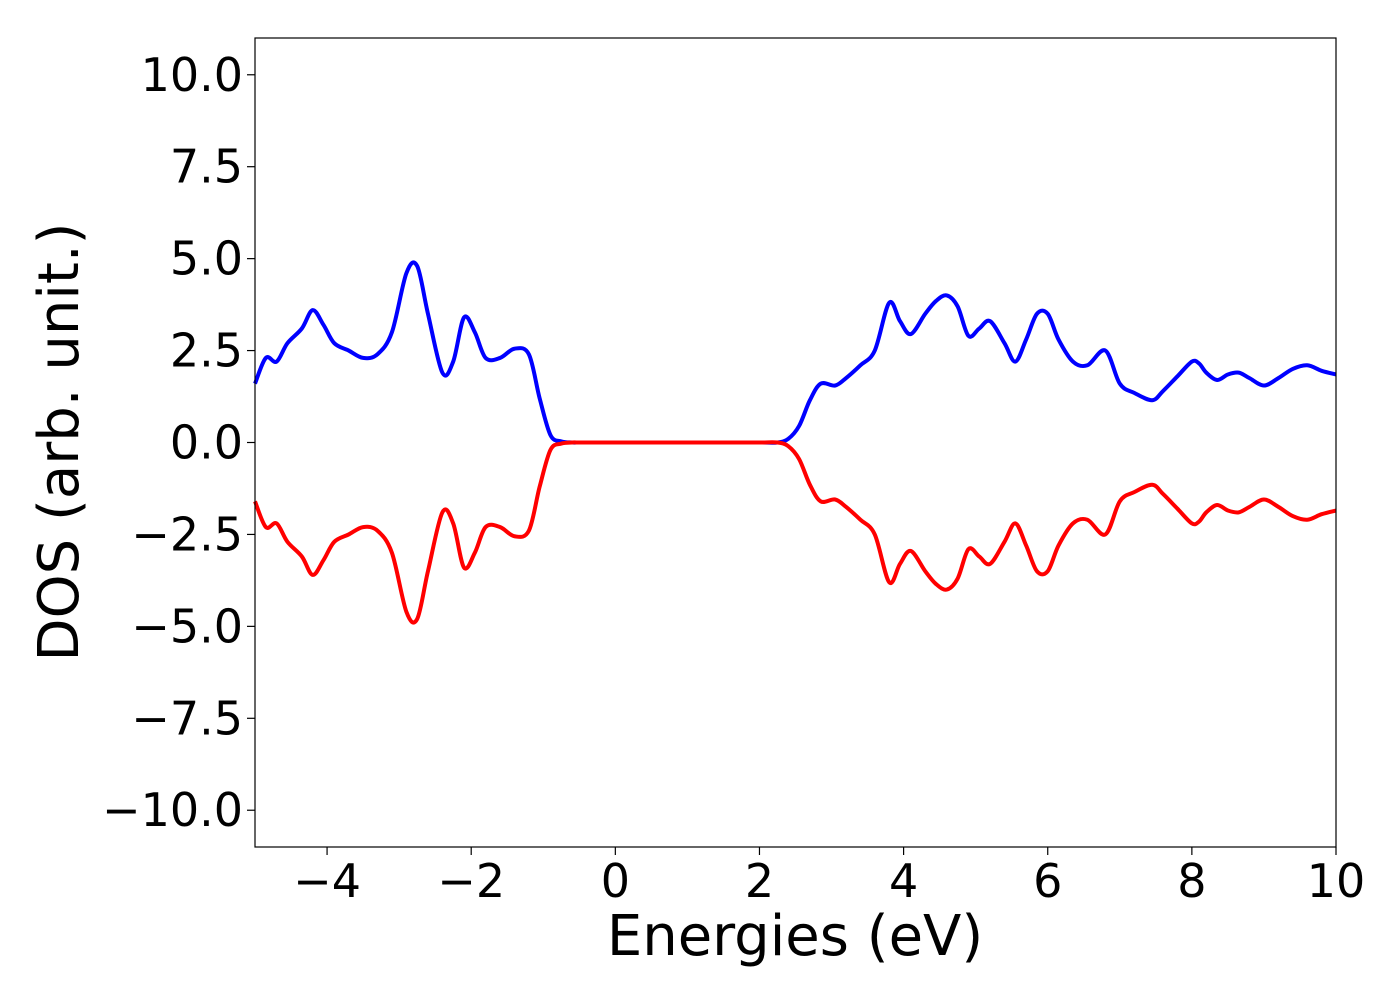  I want to click on x-tick-label: 4, so click(903, 881).